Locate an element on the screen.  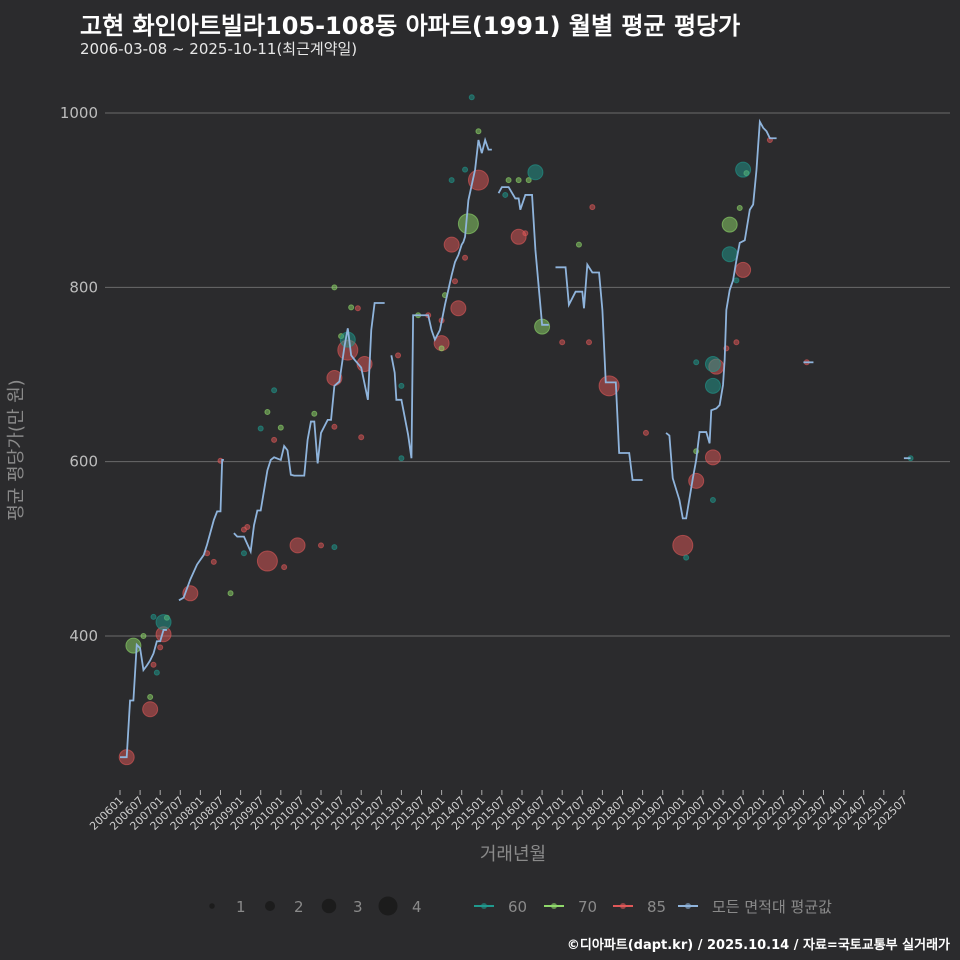
legend-size-4-icon is located at coordinates (388, 906).